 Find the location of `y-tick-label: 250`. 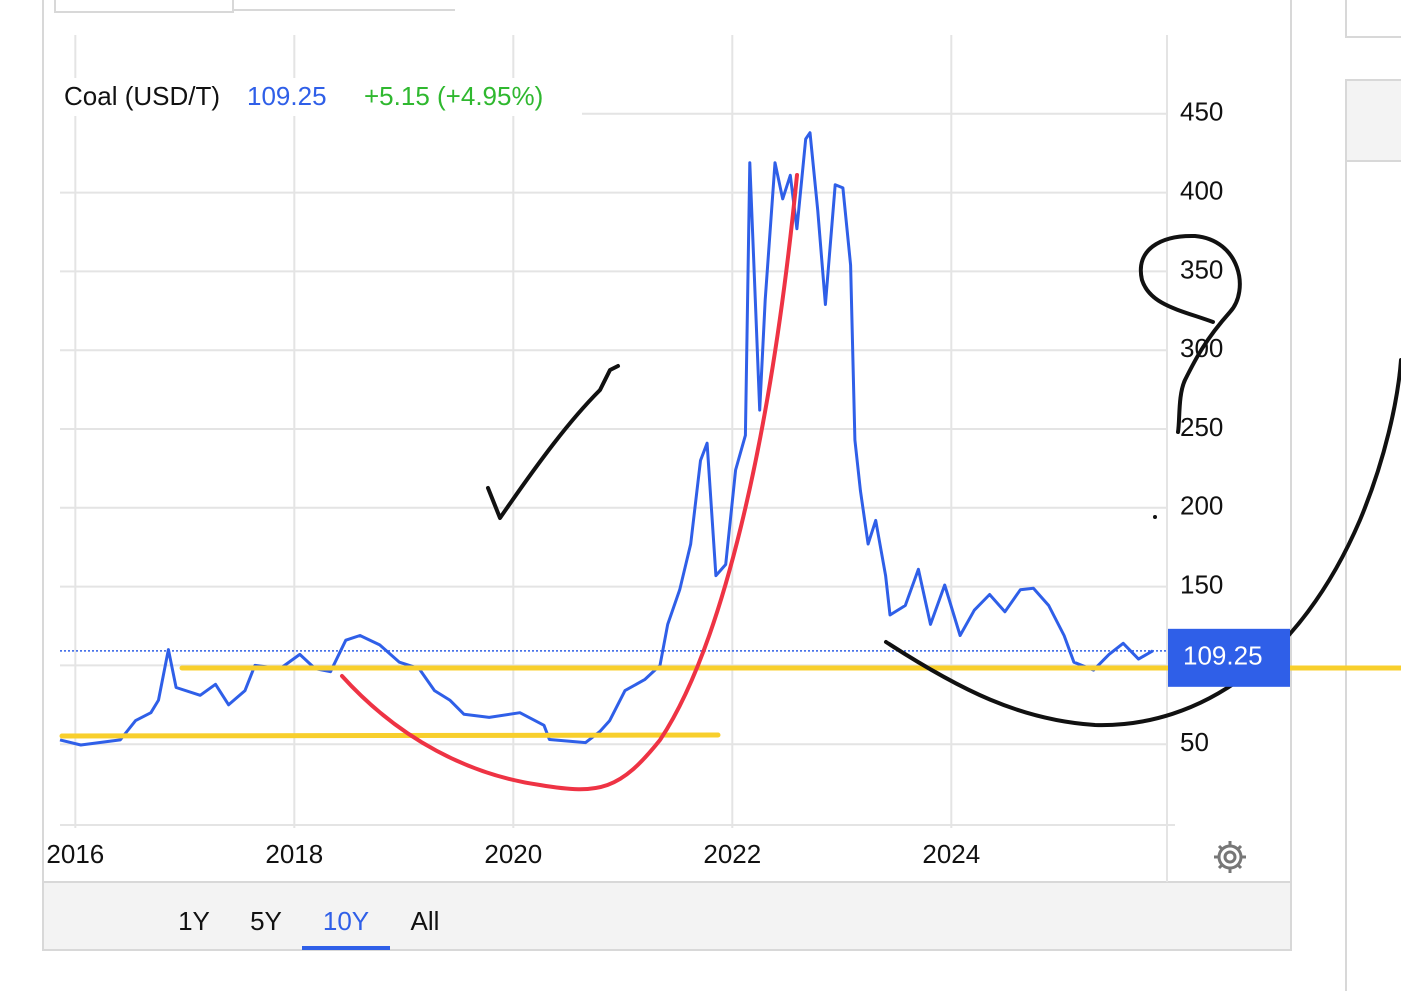

y-tick-label: 250 is located at coordinates (1201, 427).